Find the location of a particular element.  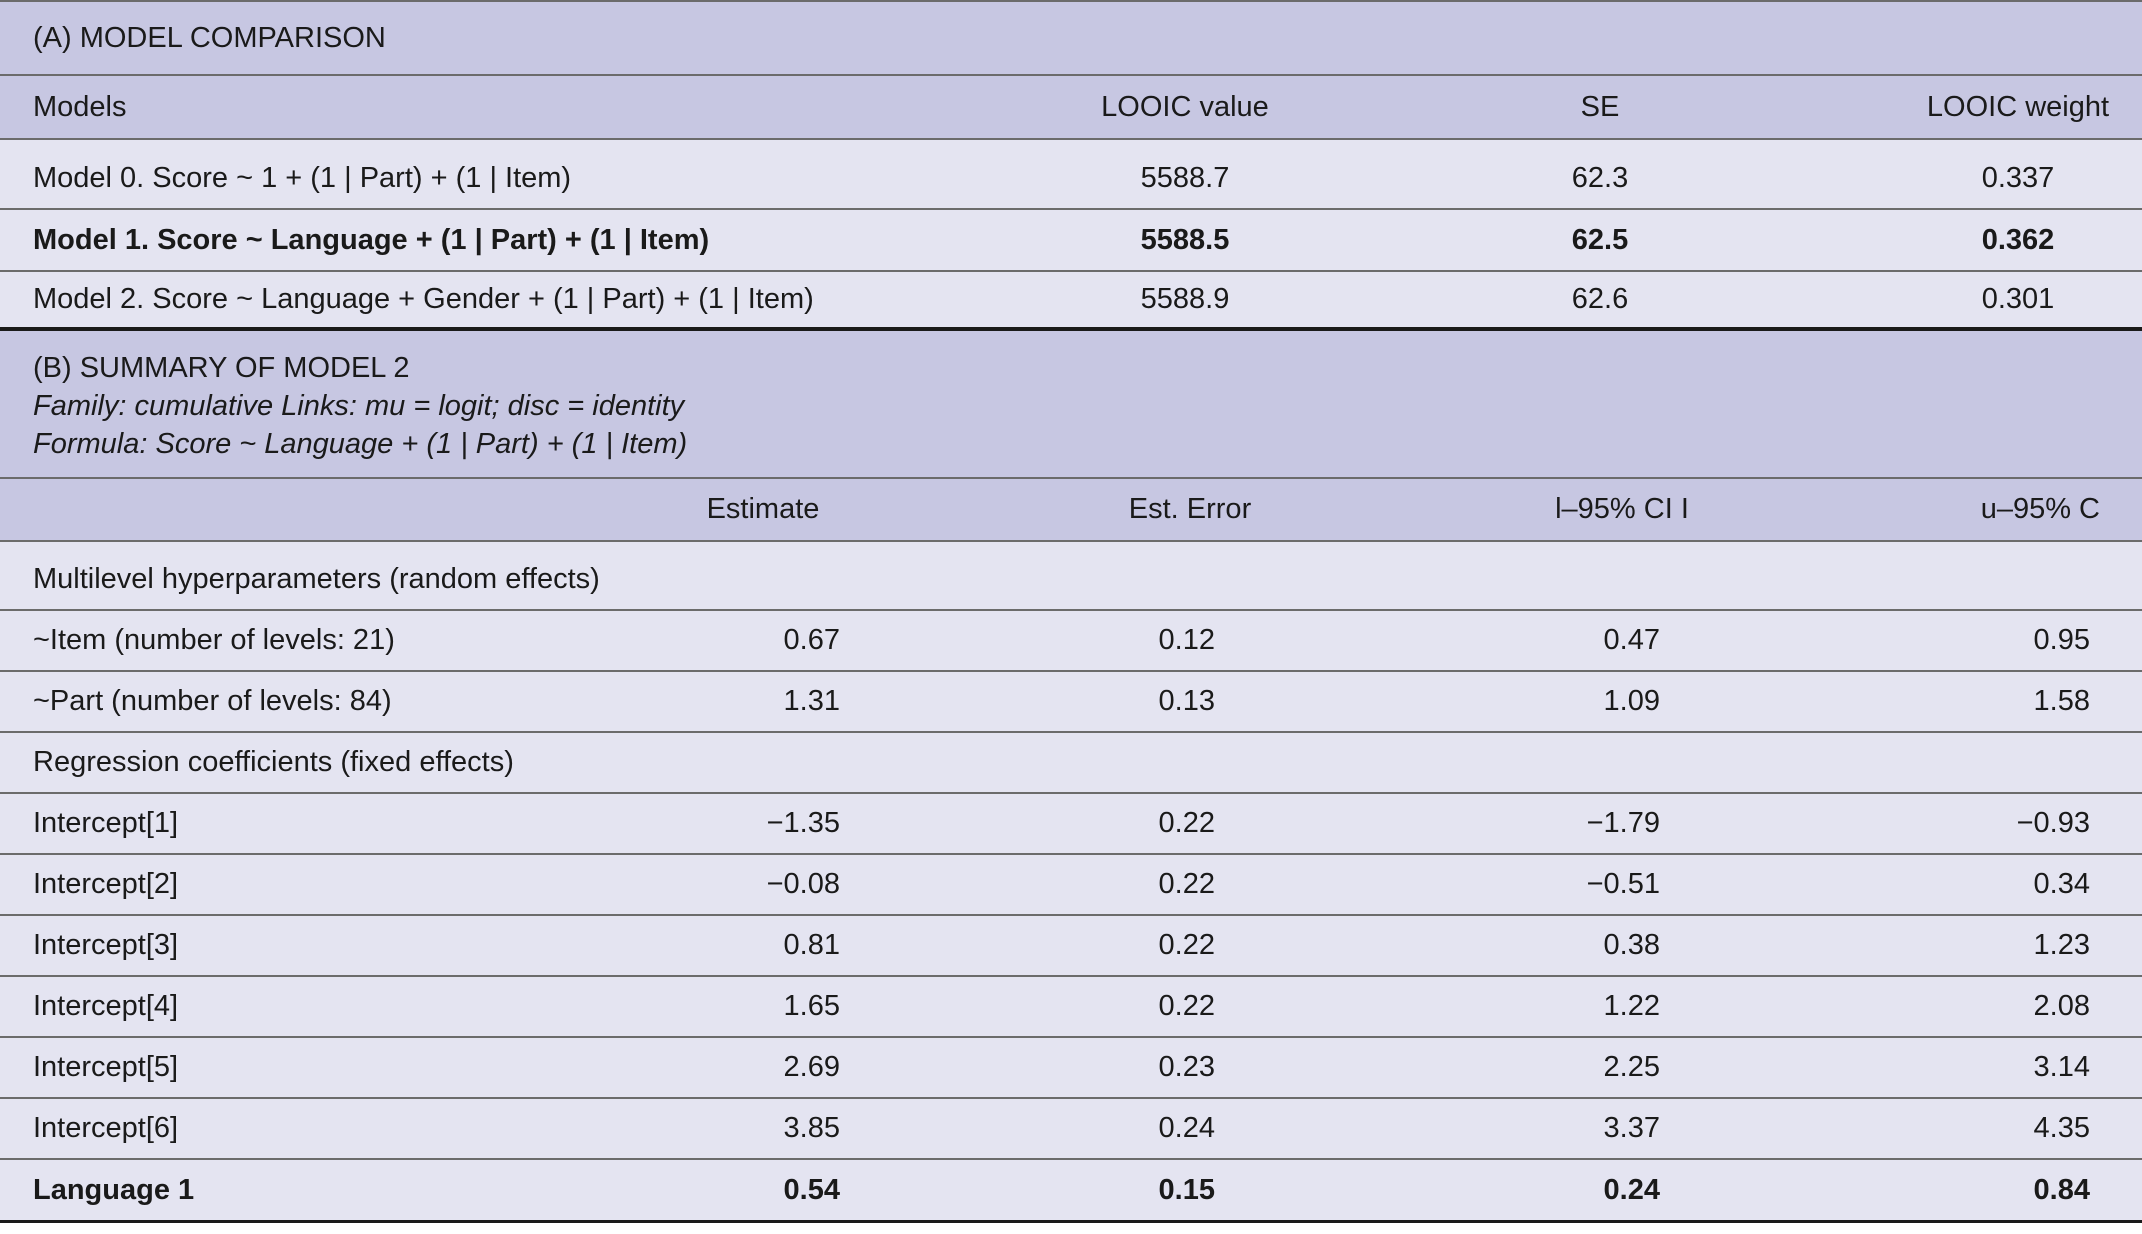

header-looic-value: LOOIC value is located at coordinates (1185, 106).